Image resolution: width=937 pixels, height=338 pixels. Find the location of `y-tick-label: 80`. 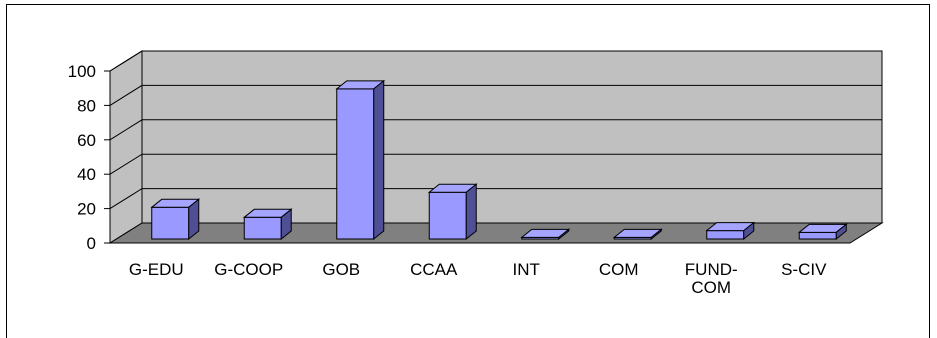

y-tick-label: 80 is located at coordinates (86, 105).